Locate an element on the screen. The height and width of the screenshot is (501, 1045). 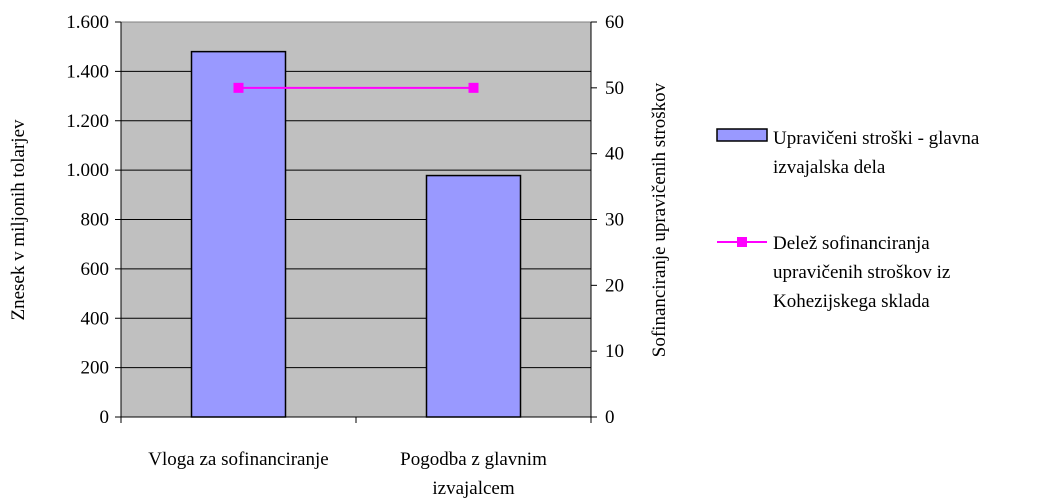
y2-tick-label: 10 is located at coordinates (614, 351).